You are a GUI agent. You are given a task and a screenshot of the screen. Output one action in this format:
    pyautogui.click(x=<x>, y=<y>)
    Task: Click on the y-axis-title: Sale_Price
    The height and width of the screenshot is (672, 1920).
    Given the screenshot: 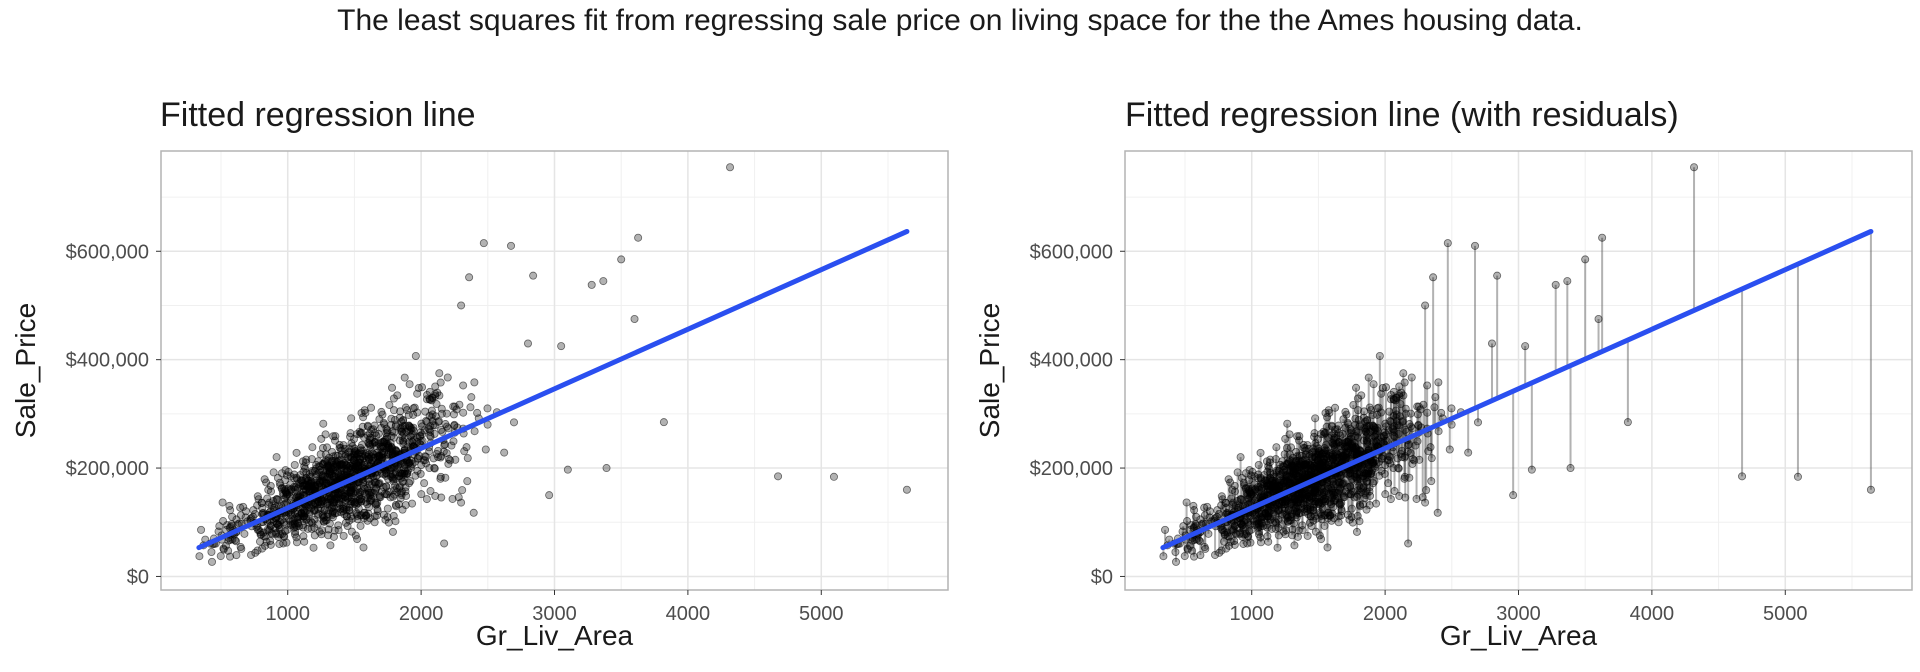 What is the action you would take?
    pyautogui.click(x=989, y=370)
    